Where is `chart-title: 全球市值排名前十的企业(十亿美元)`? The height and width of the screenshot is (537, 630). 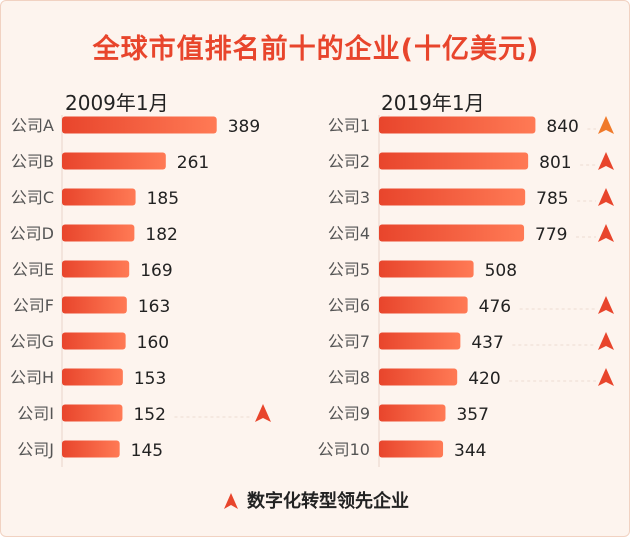 chart-title: 全球市值排名前十的企业(十亿美元) is located at coordinates (316, 49).